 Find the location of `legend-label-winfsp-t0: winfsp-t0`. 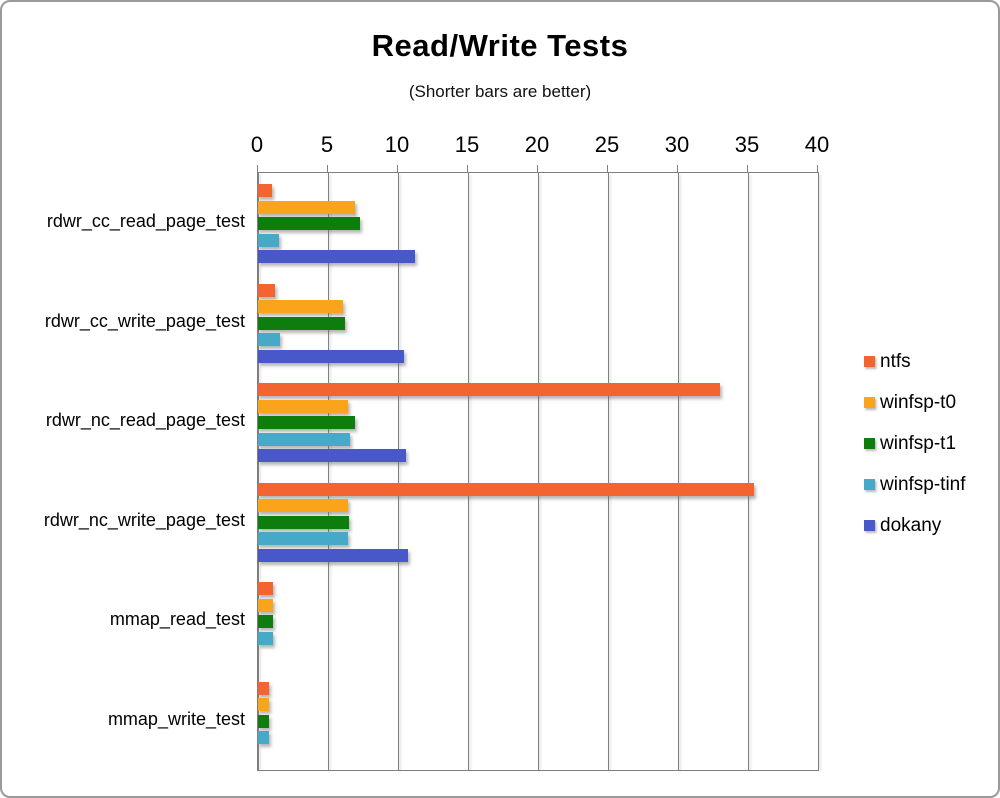

legend-label-winfsp-t0: winfsp-t0 is located at coordinates (918, 402).